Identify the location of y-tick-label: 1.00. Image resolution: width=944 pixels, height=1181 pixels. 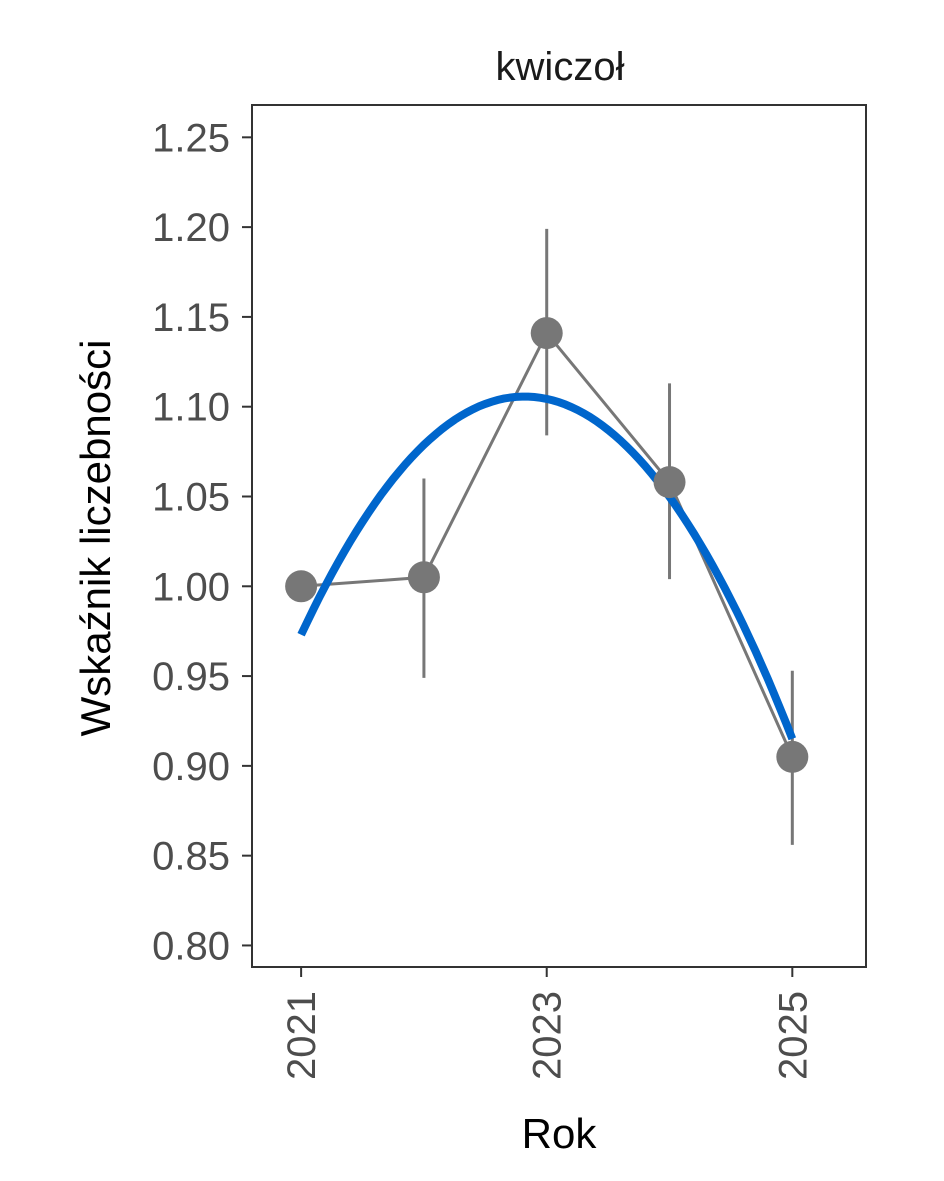
(191, 587).